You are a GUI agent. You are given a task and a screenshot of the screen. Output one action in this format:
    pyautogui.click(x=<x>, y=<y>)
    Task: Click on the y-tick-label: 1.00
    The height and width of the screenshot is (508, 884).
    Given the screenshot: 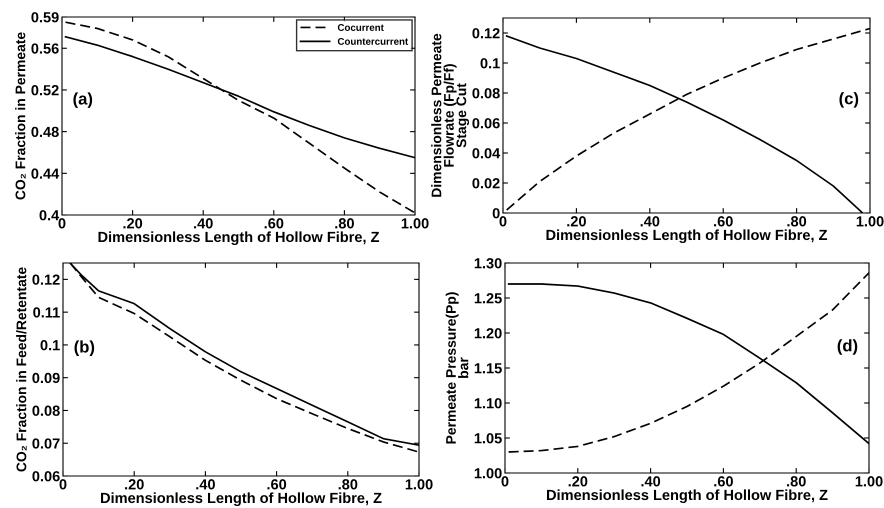 What is the action you would take?
    pyautogui.click(x=488, y=473)
    